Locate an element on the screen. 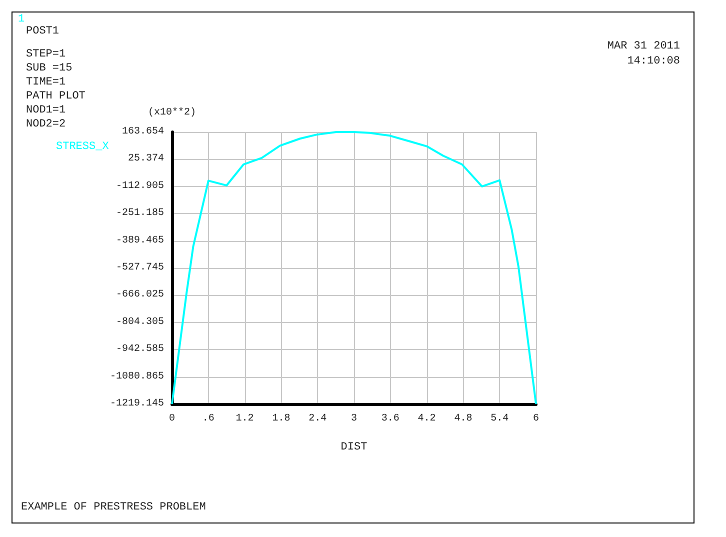 The height and width of the screenshot is (537, 726). y-tick-label: -389.465 is located at coordinates (140, 240).